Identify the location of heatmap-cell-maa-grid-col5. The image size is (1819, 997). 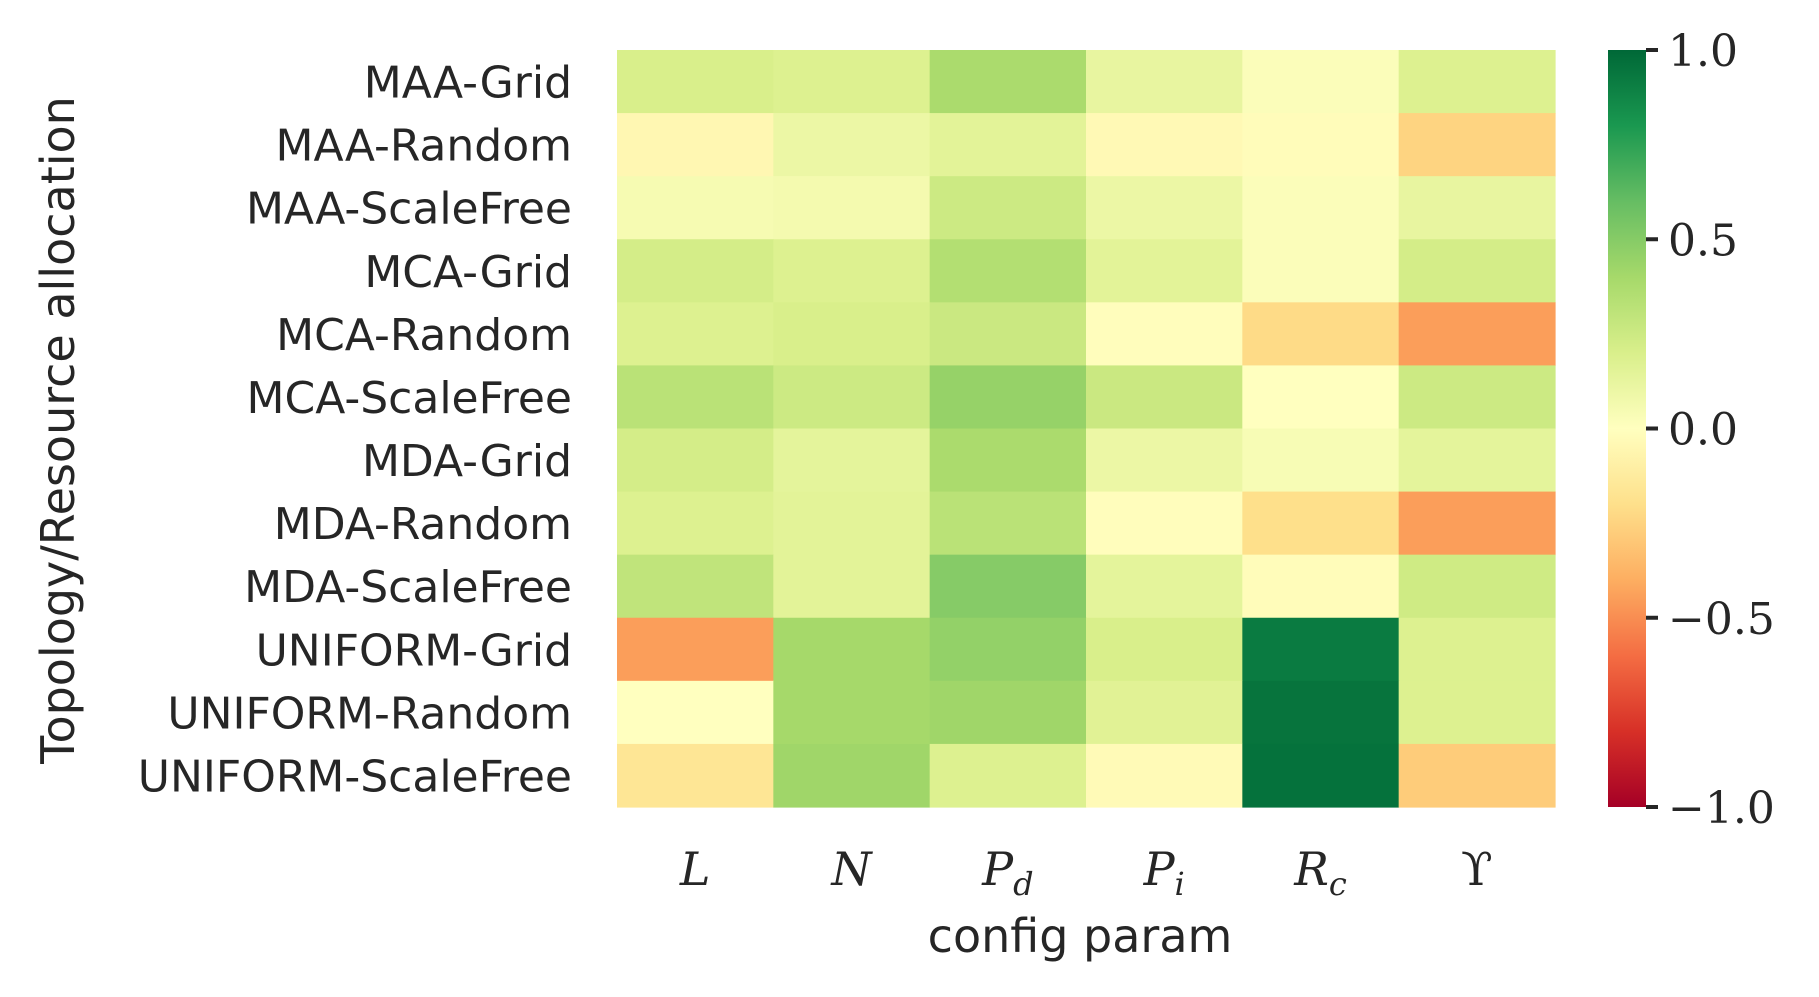
(1321, 82).